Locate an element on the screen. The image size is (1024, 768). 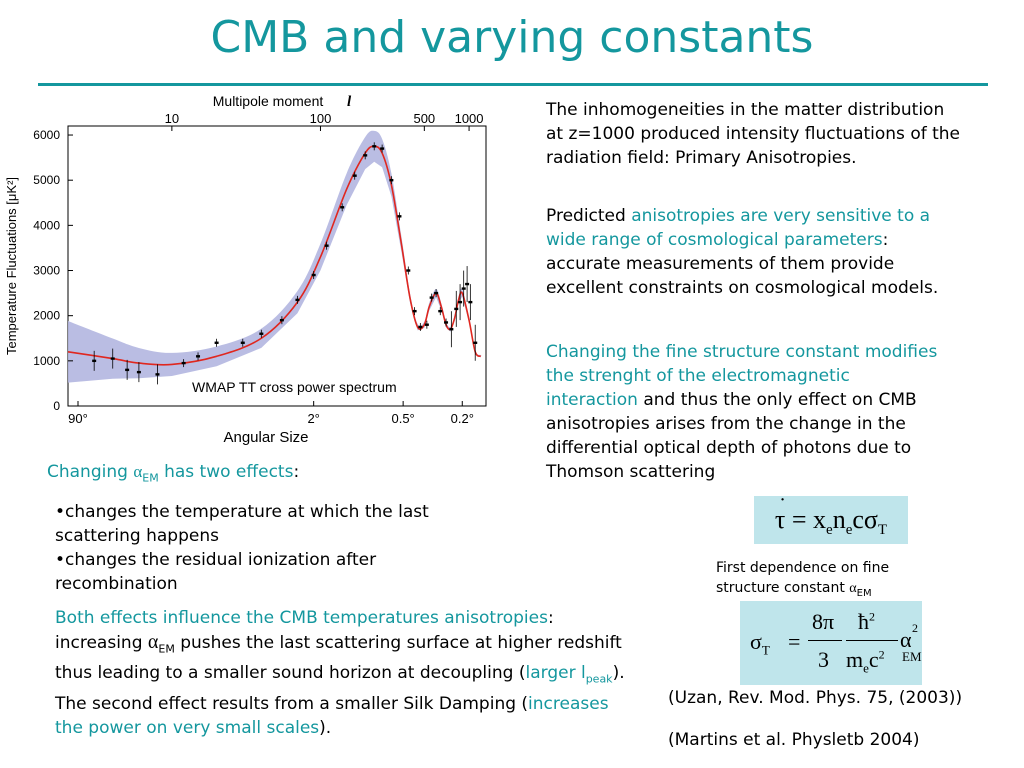
y-tick-label: 4000 is located at coordinates (46, 225).